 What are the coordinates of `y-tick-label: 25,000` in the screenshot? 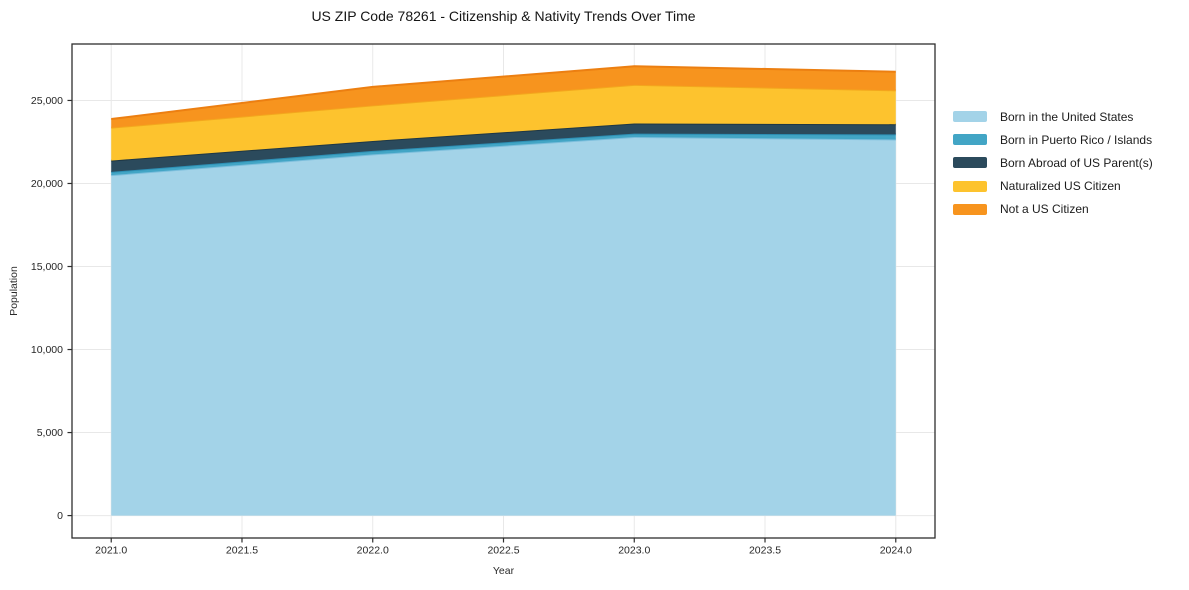 It's located at (47, 101).